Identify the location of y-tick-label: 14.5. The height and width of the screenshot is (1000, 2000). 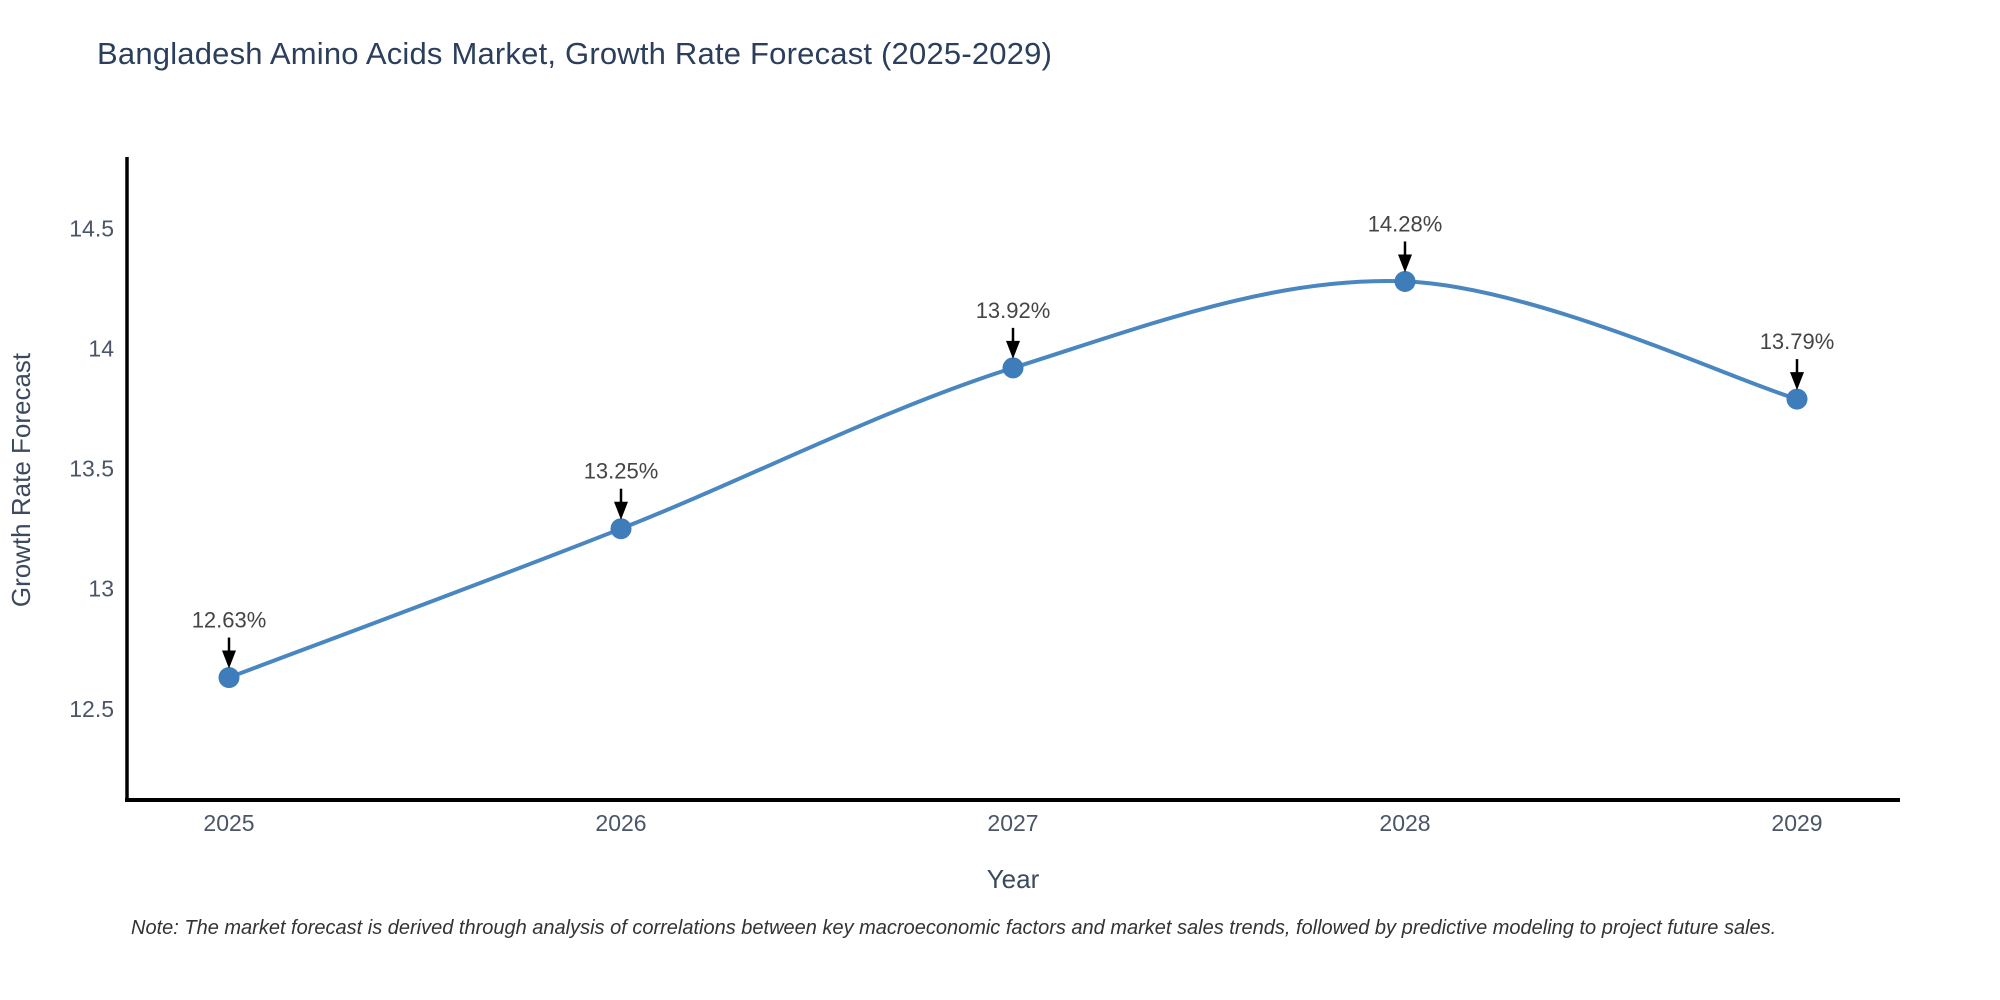
(91, 229).